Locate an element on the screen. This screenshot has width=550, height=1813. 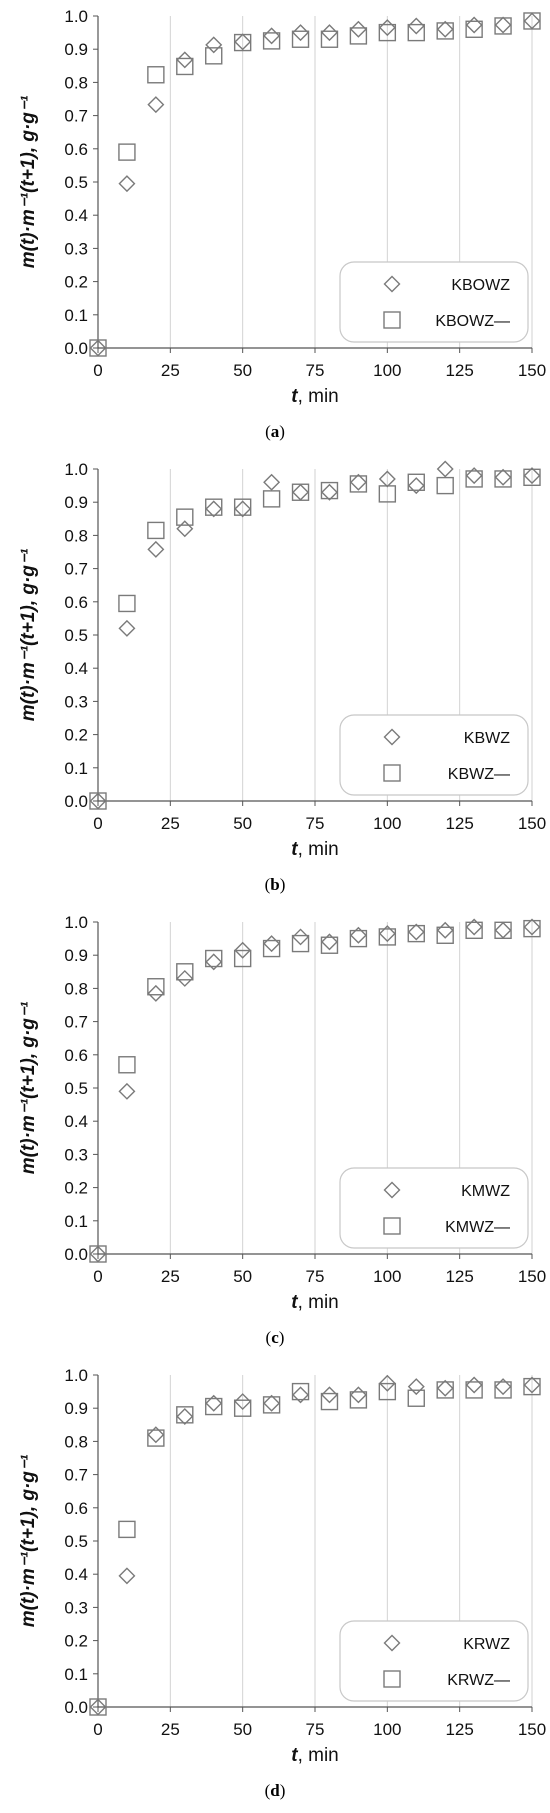
caption-b: (b) is located at coordinates (275, 884).